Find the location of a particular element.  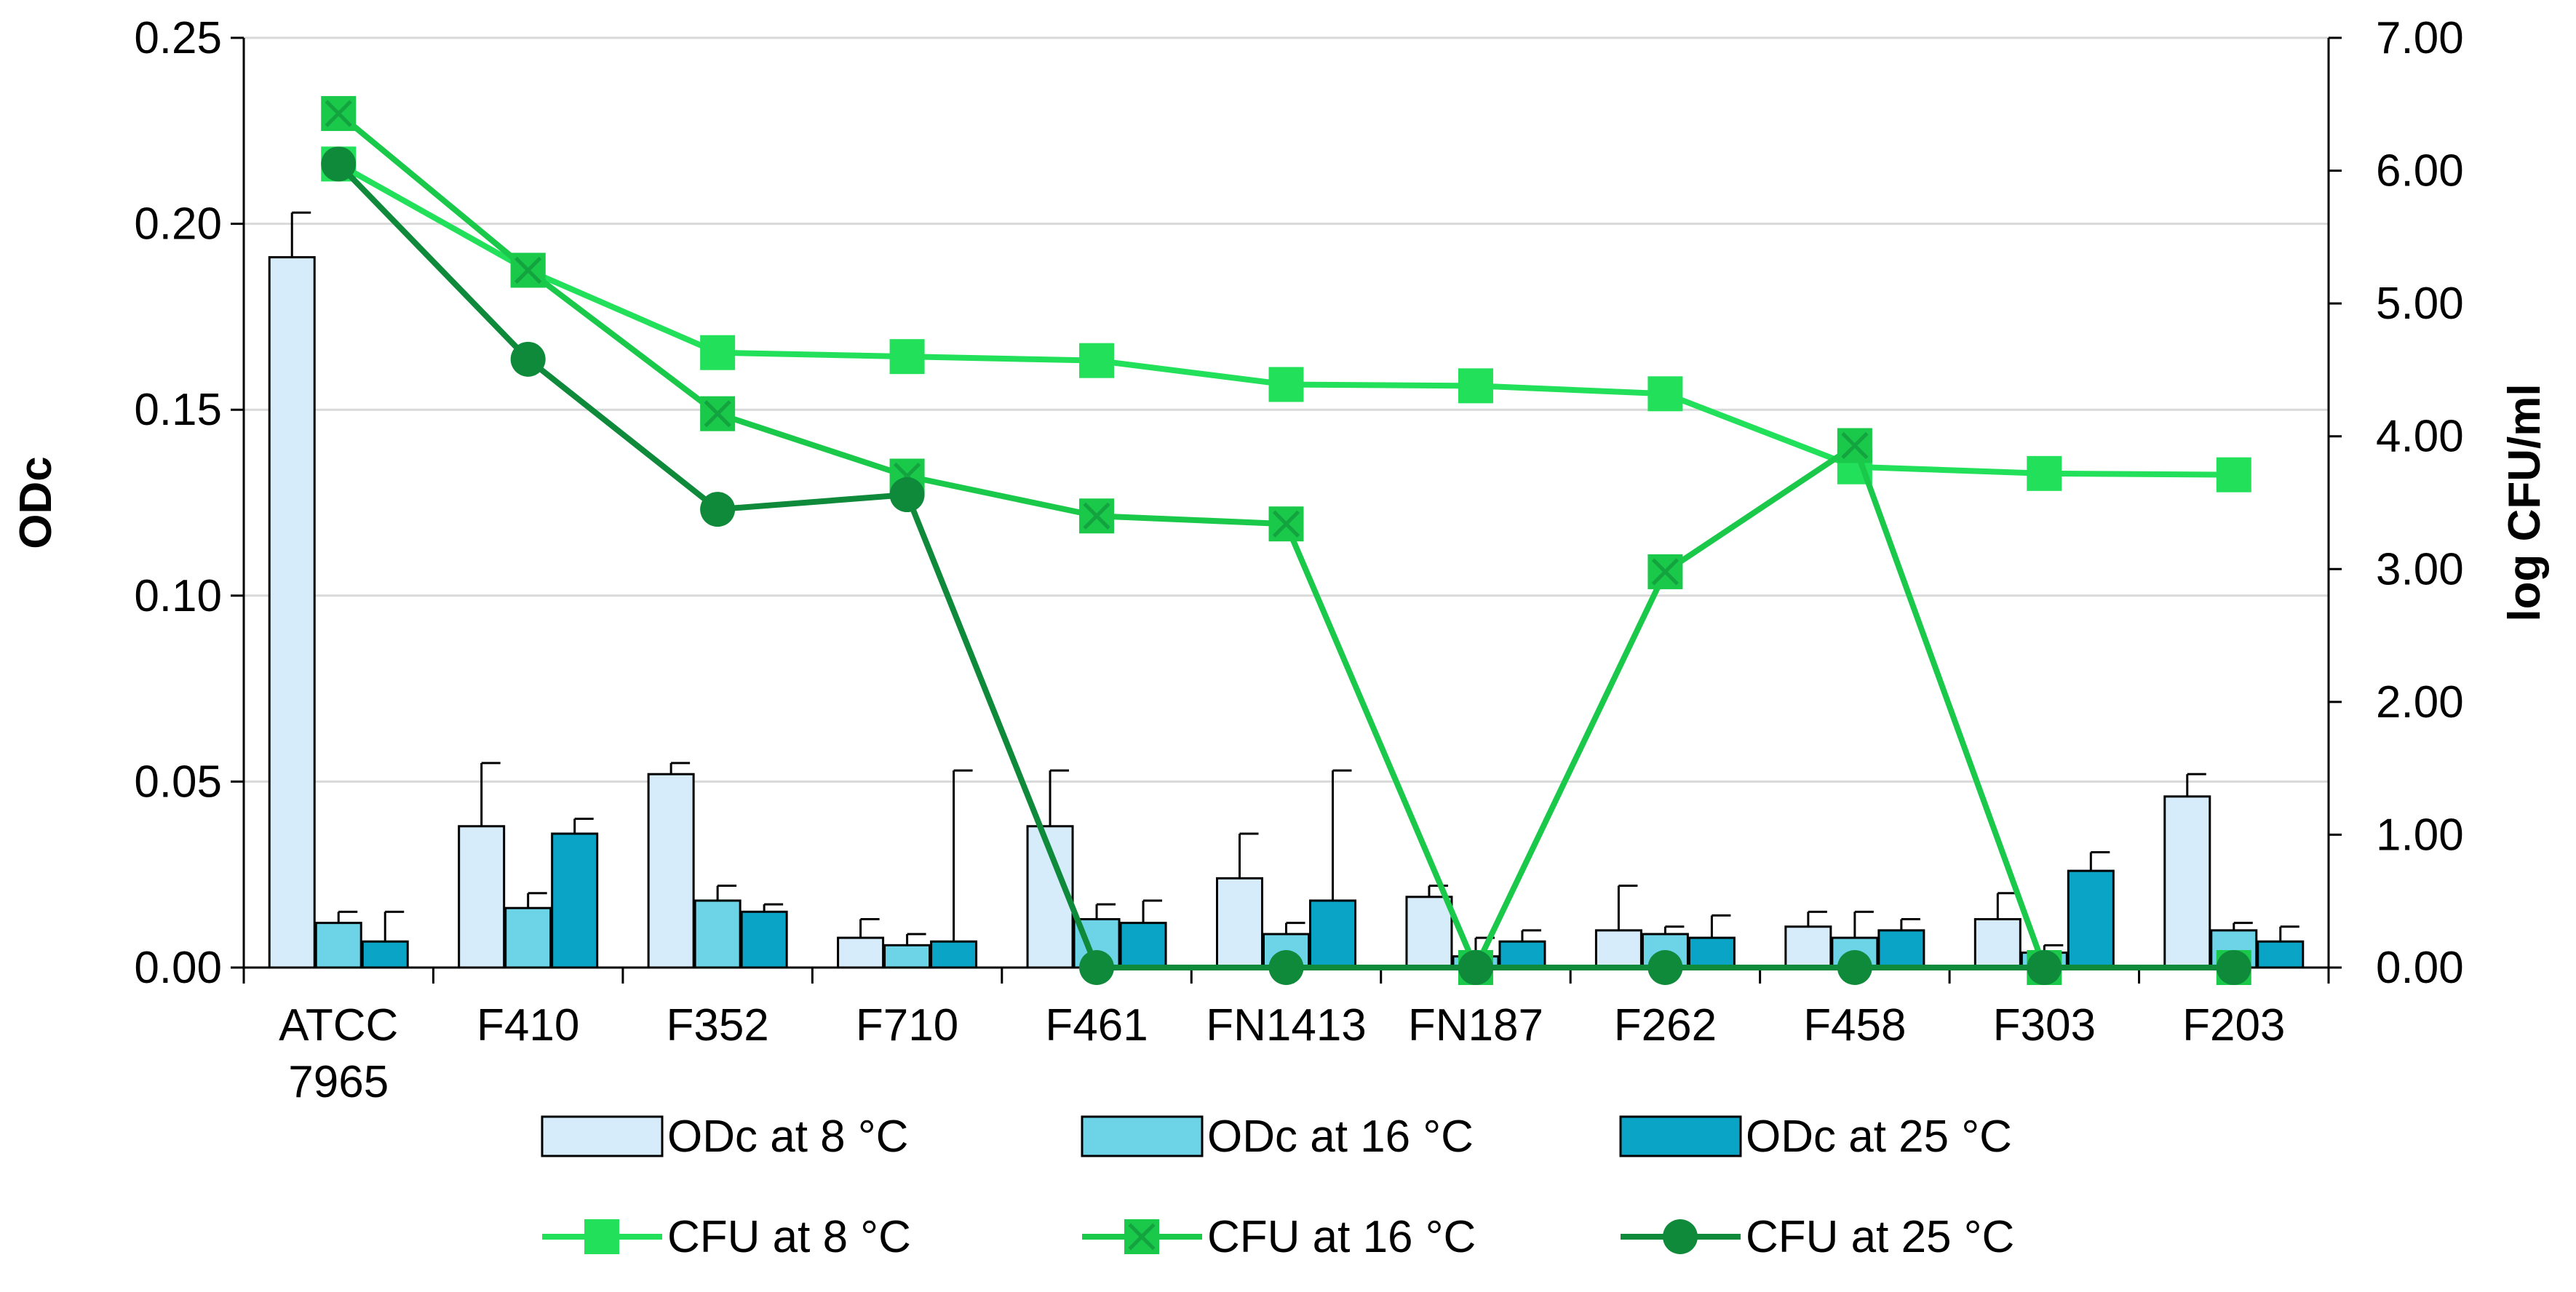

y2-tick-label: 3.00 is located at coordinates (2420, 569).